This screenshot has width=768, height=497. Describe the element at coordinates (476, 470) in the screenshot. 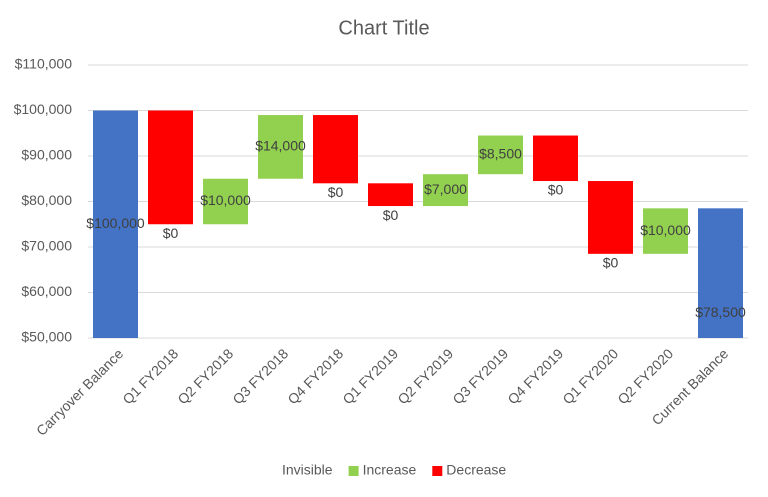

I see `legend-label: Decrease` at that location.